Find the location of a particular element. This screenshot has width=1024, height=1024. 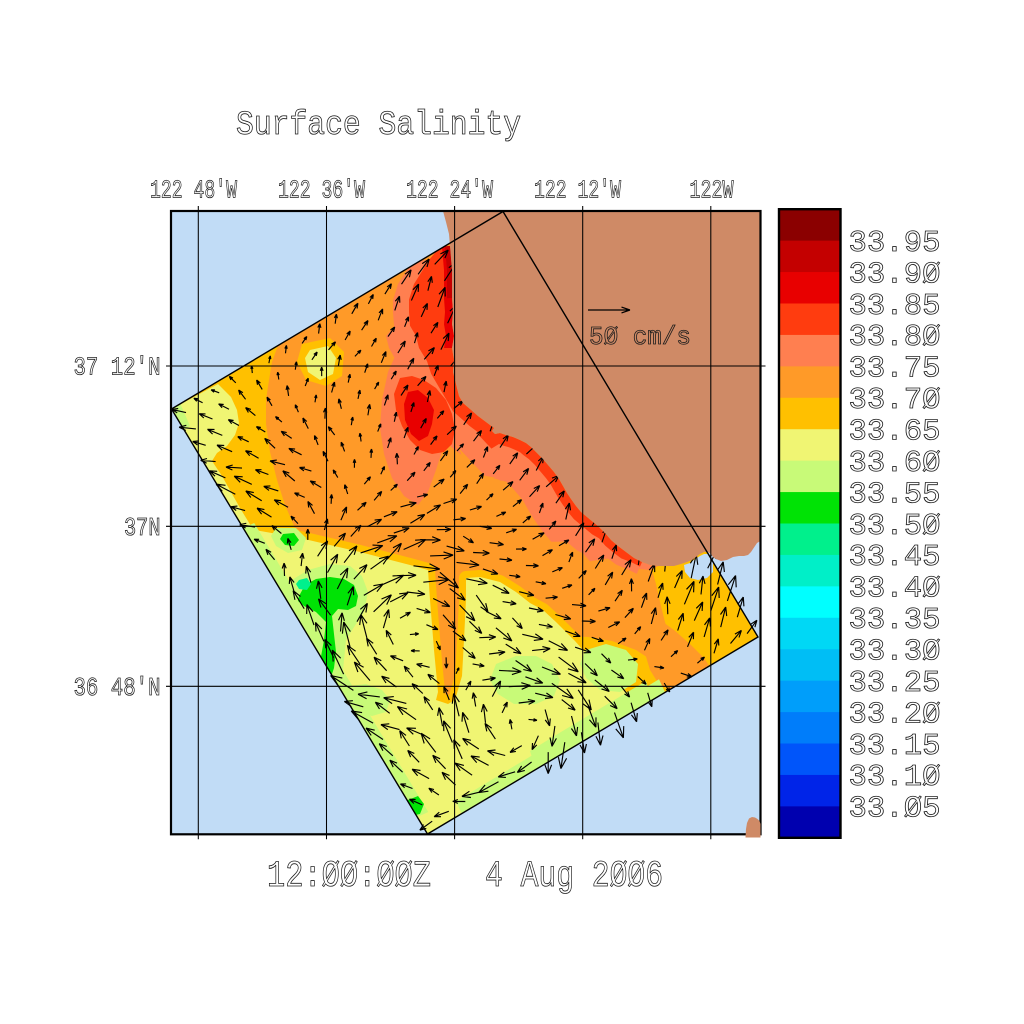

svg-text: 33.55 is located at coordinates (895, 494).